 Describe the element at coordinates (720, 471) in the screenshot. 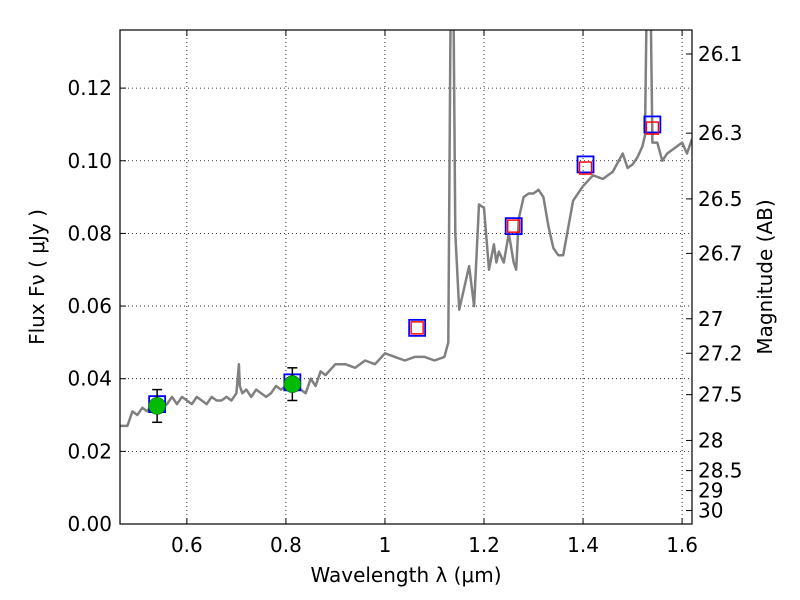

I see `mag-tick-label: 28.5` at that location.